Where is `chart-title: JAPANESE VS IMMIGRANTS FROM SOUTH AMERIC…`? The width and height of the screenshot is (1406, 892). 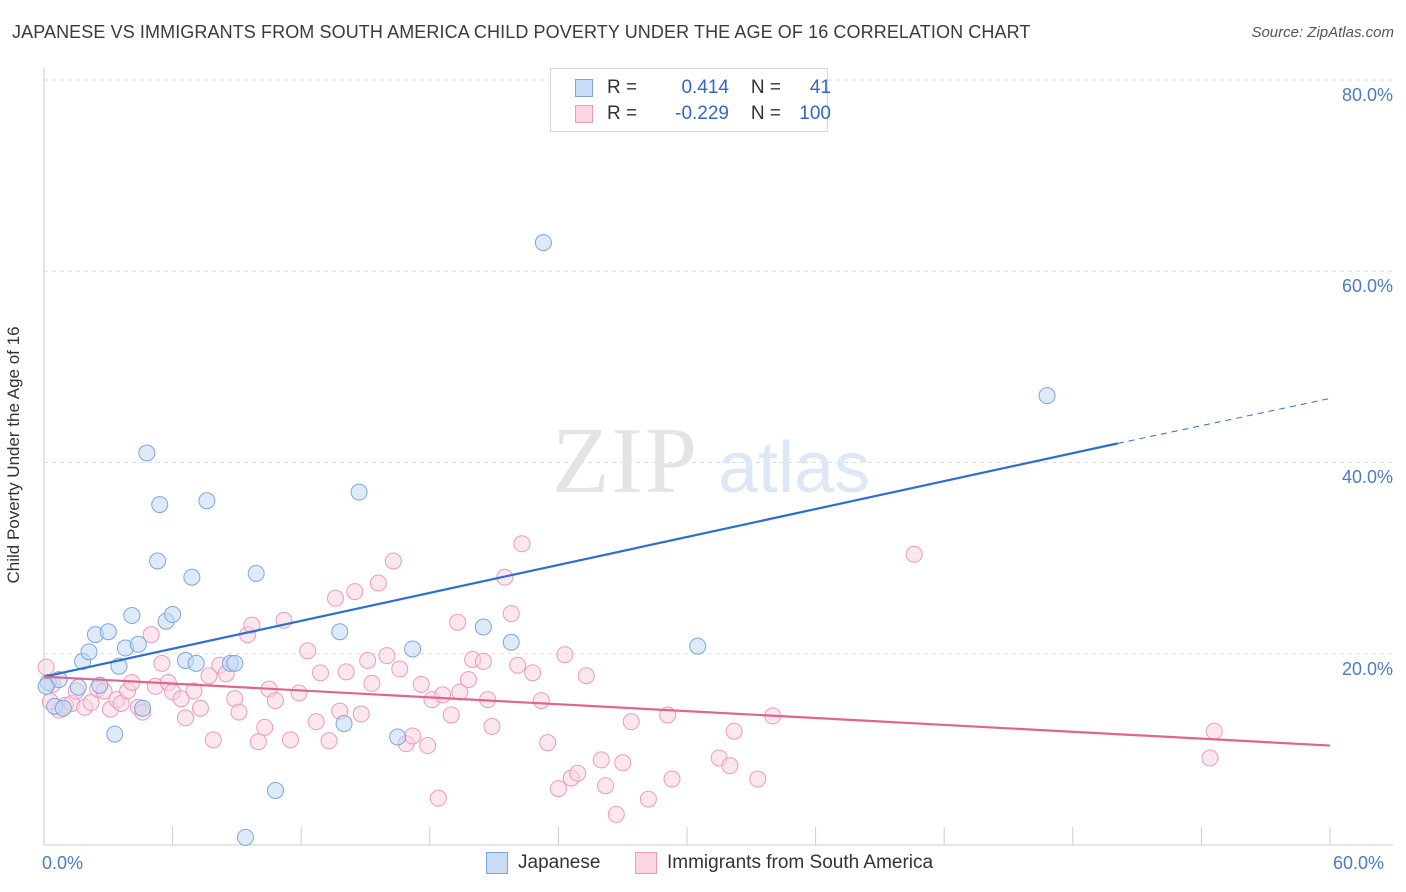 chart-title: JAPANESE VS IMMIGRANTS FROM SOUTH AMERIC… is located at coordinates (521, 32).